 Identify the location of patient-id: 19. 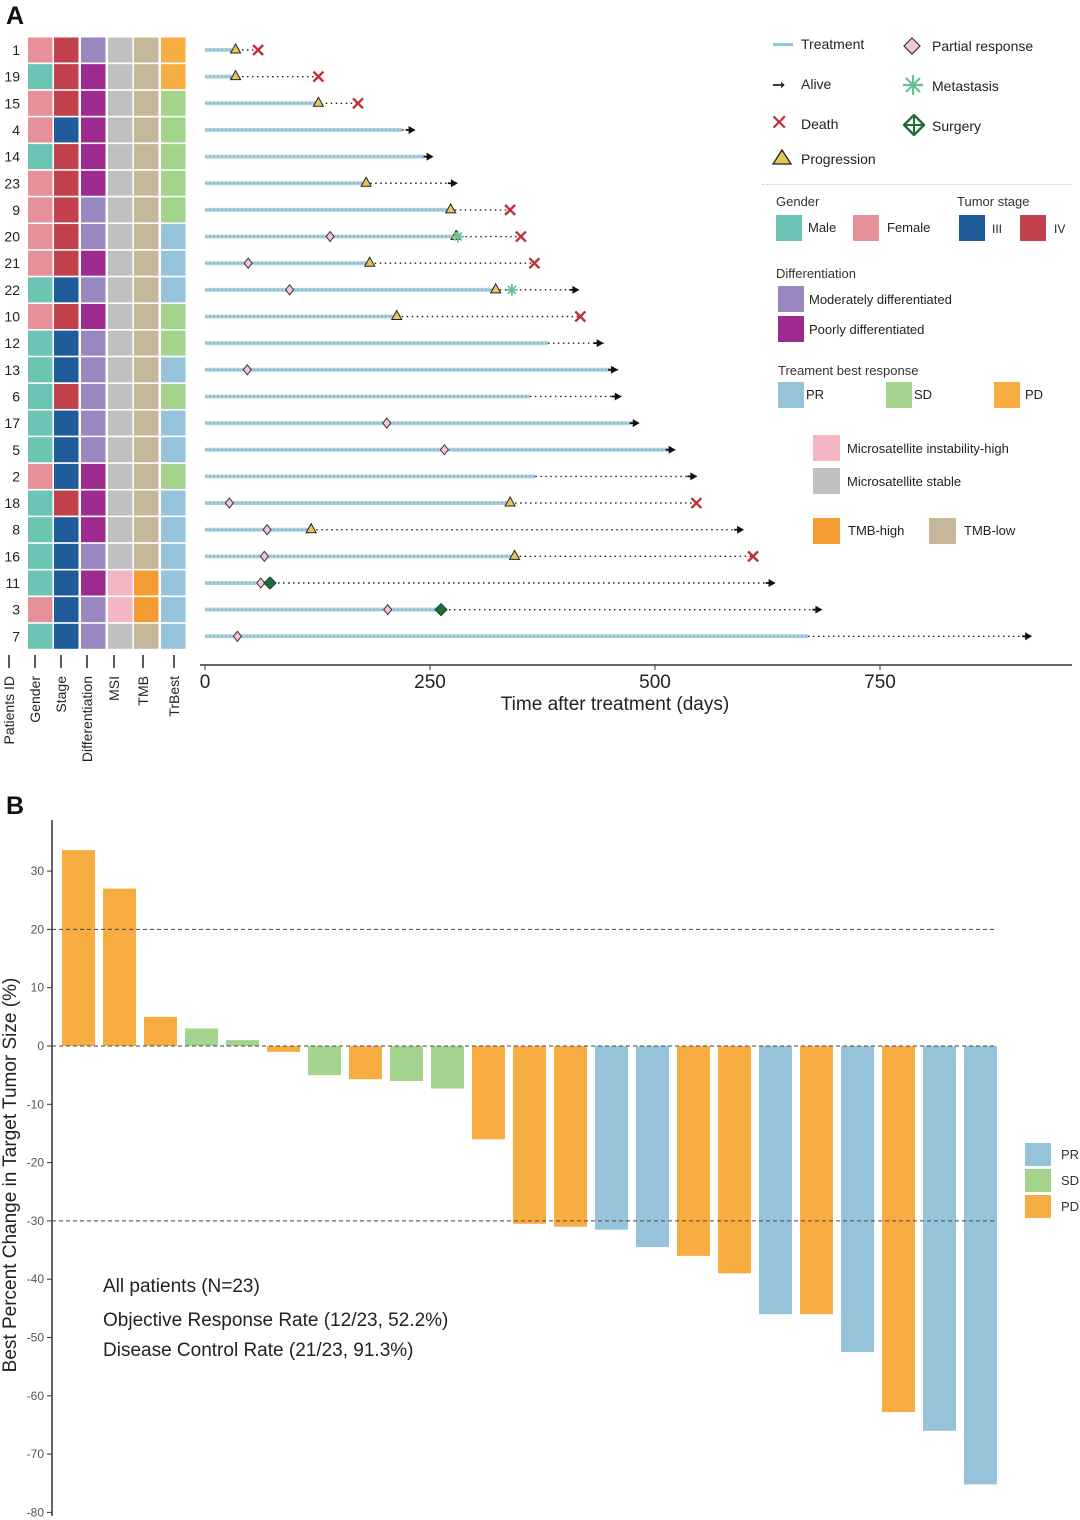
(12, 77).